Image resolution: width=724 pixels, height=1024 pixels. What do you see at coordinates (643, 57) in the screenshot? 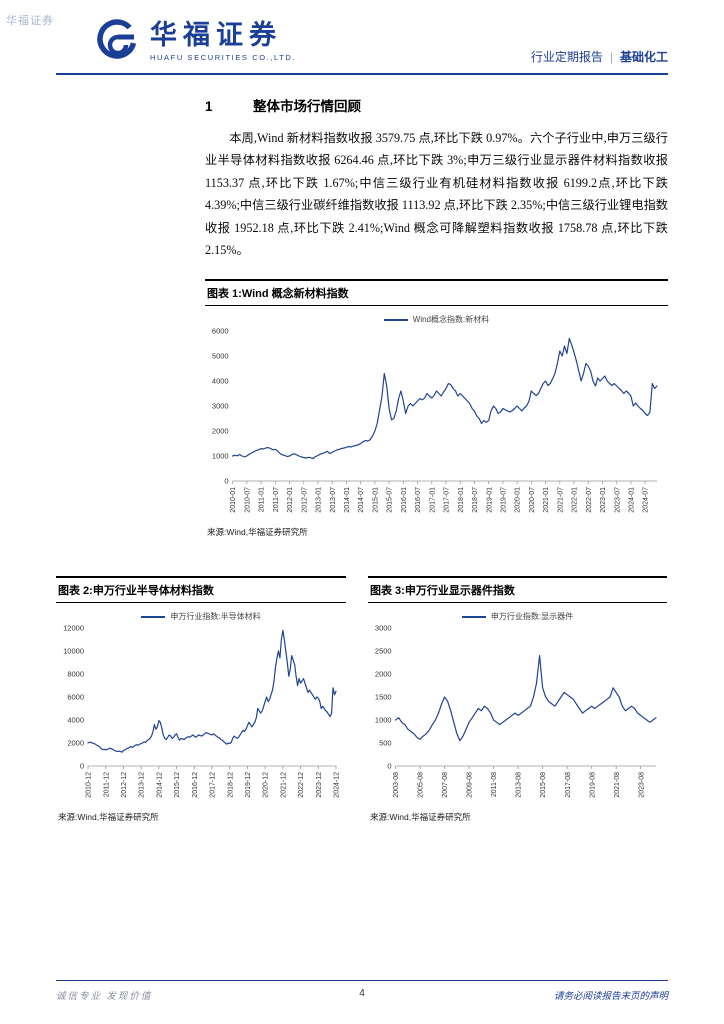
I see `industry-label: 基础化工` at bounding box center [643, 57].